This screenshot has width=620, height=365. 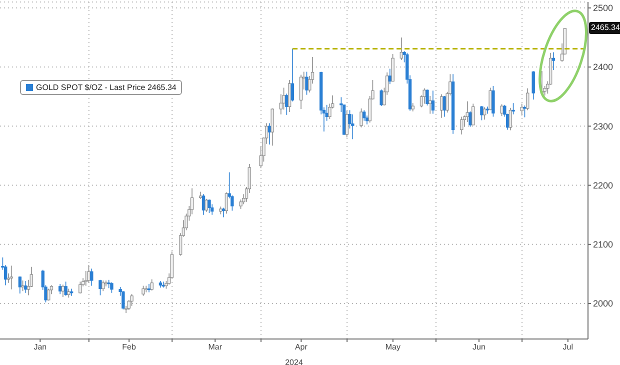 What do you see at coordinates (215, 347) in the screenshot?
I see `x-tick-label: Mar` at bounding box center [215, 347].